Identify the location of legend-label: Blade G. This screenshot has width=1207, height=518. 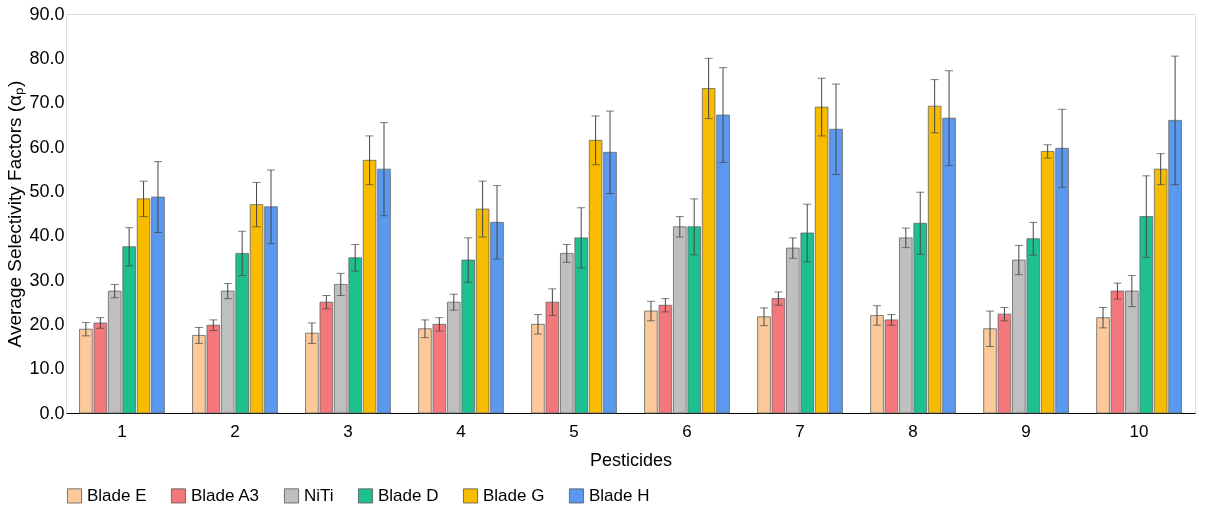
(514, 495).